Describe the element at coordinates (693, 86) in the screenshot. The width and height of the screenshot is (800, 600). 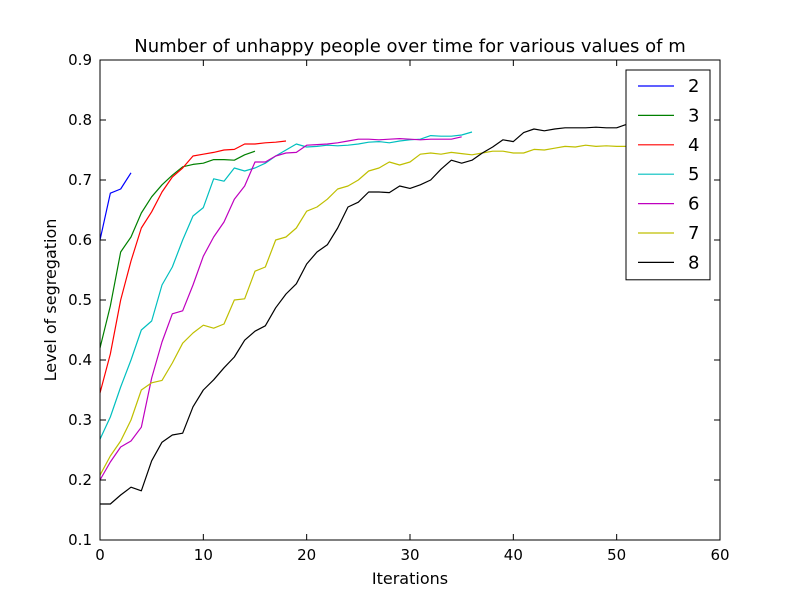
I see `legend-label: 2` at that location.